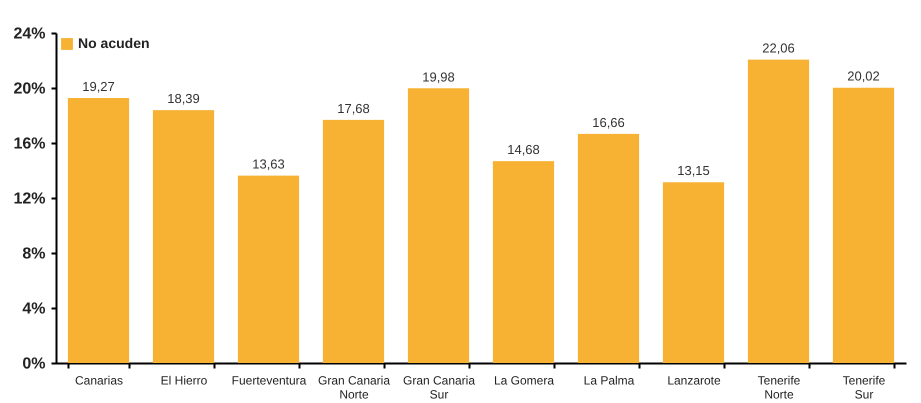  What do you see at coordinates (29, 34) in the screenshot?
I see `y-tick-label: 24%` at bounding box center [29, 34].